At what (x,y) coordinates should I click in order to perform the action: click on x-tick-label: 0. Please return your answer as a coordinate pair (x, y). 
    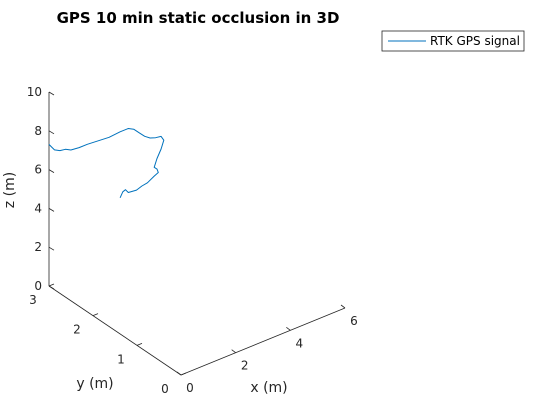
    Looking at the image, I should click on (190, 388).